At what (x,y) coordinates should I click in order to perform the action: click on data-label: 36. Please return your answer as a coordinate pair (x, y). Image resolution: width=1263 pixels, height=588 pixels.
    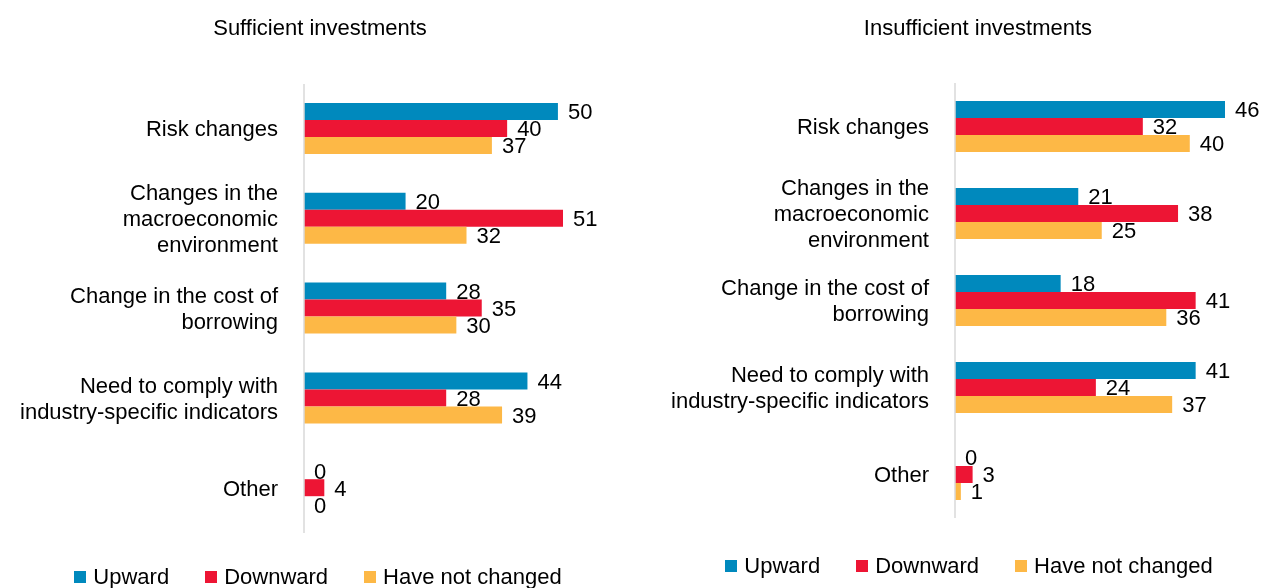
    Looking at the image, I should click on (1188, 318).